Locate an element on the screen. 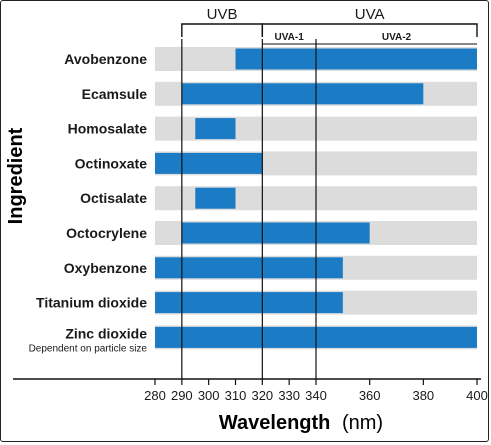 The width and height of the screenshot is (491, 445). uv-band-header: UVB UVA UVA-1 UVA-2 is located at coordinates (329, 25).